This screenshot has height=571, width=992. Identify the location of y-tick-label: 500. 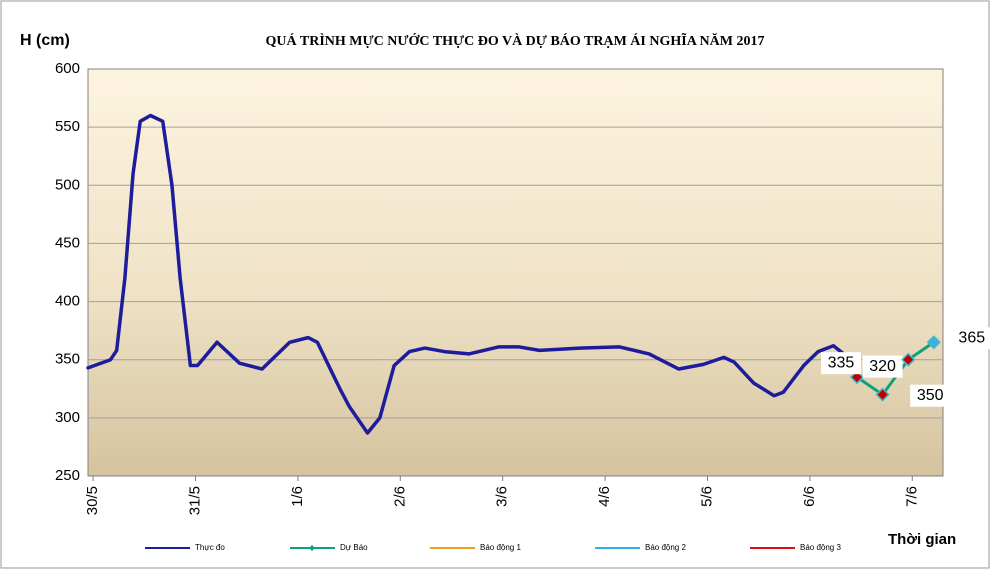
(67, 184).